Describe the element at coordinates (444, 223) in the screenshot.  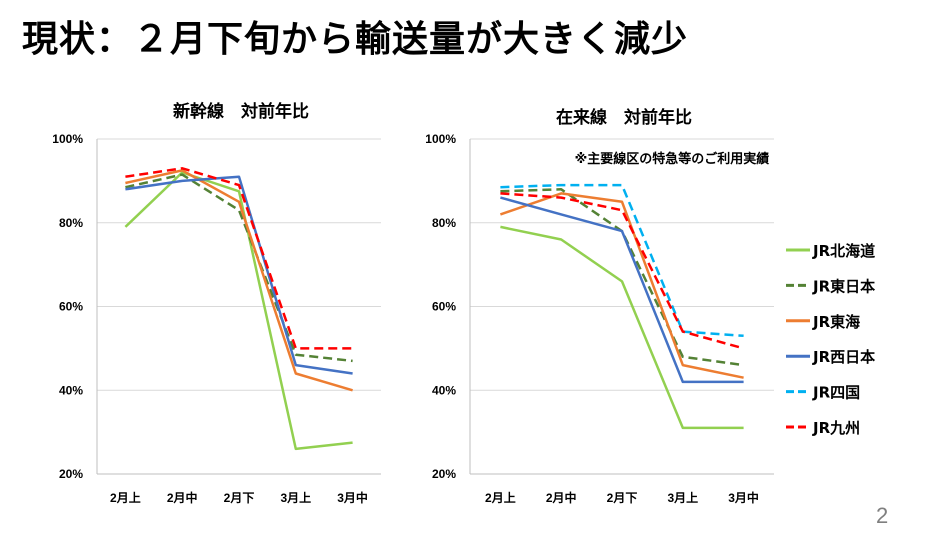
I see `chart2-ytick-label: 80%` at that location.